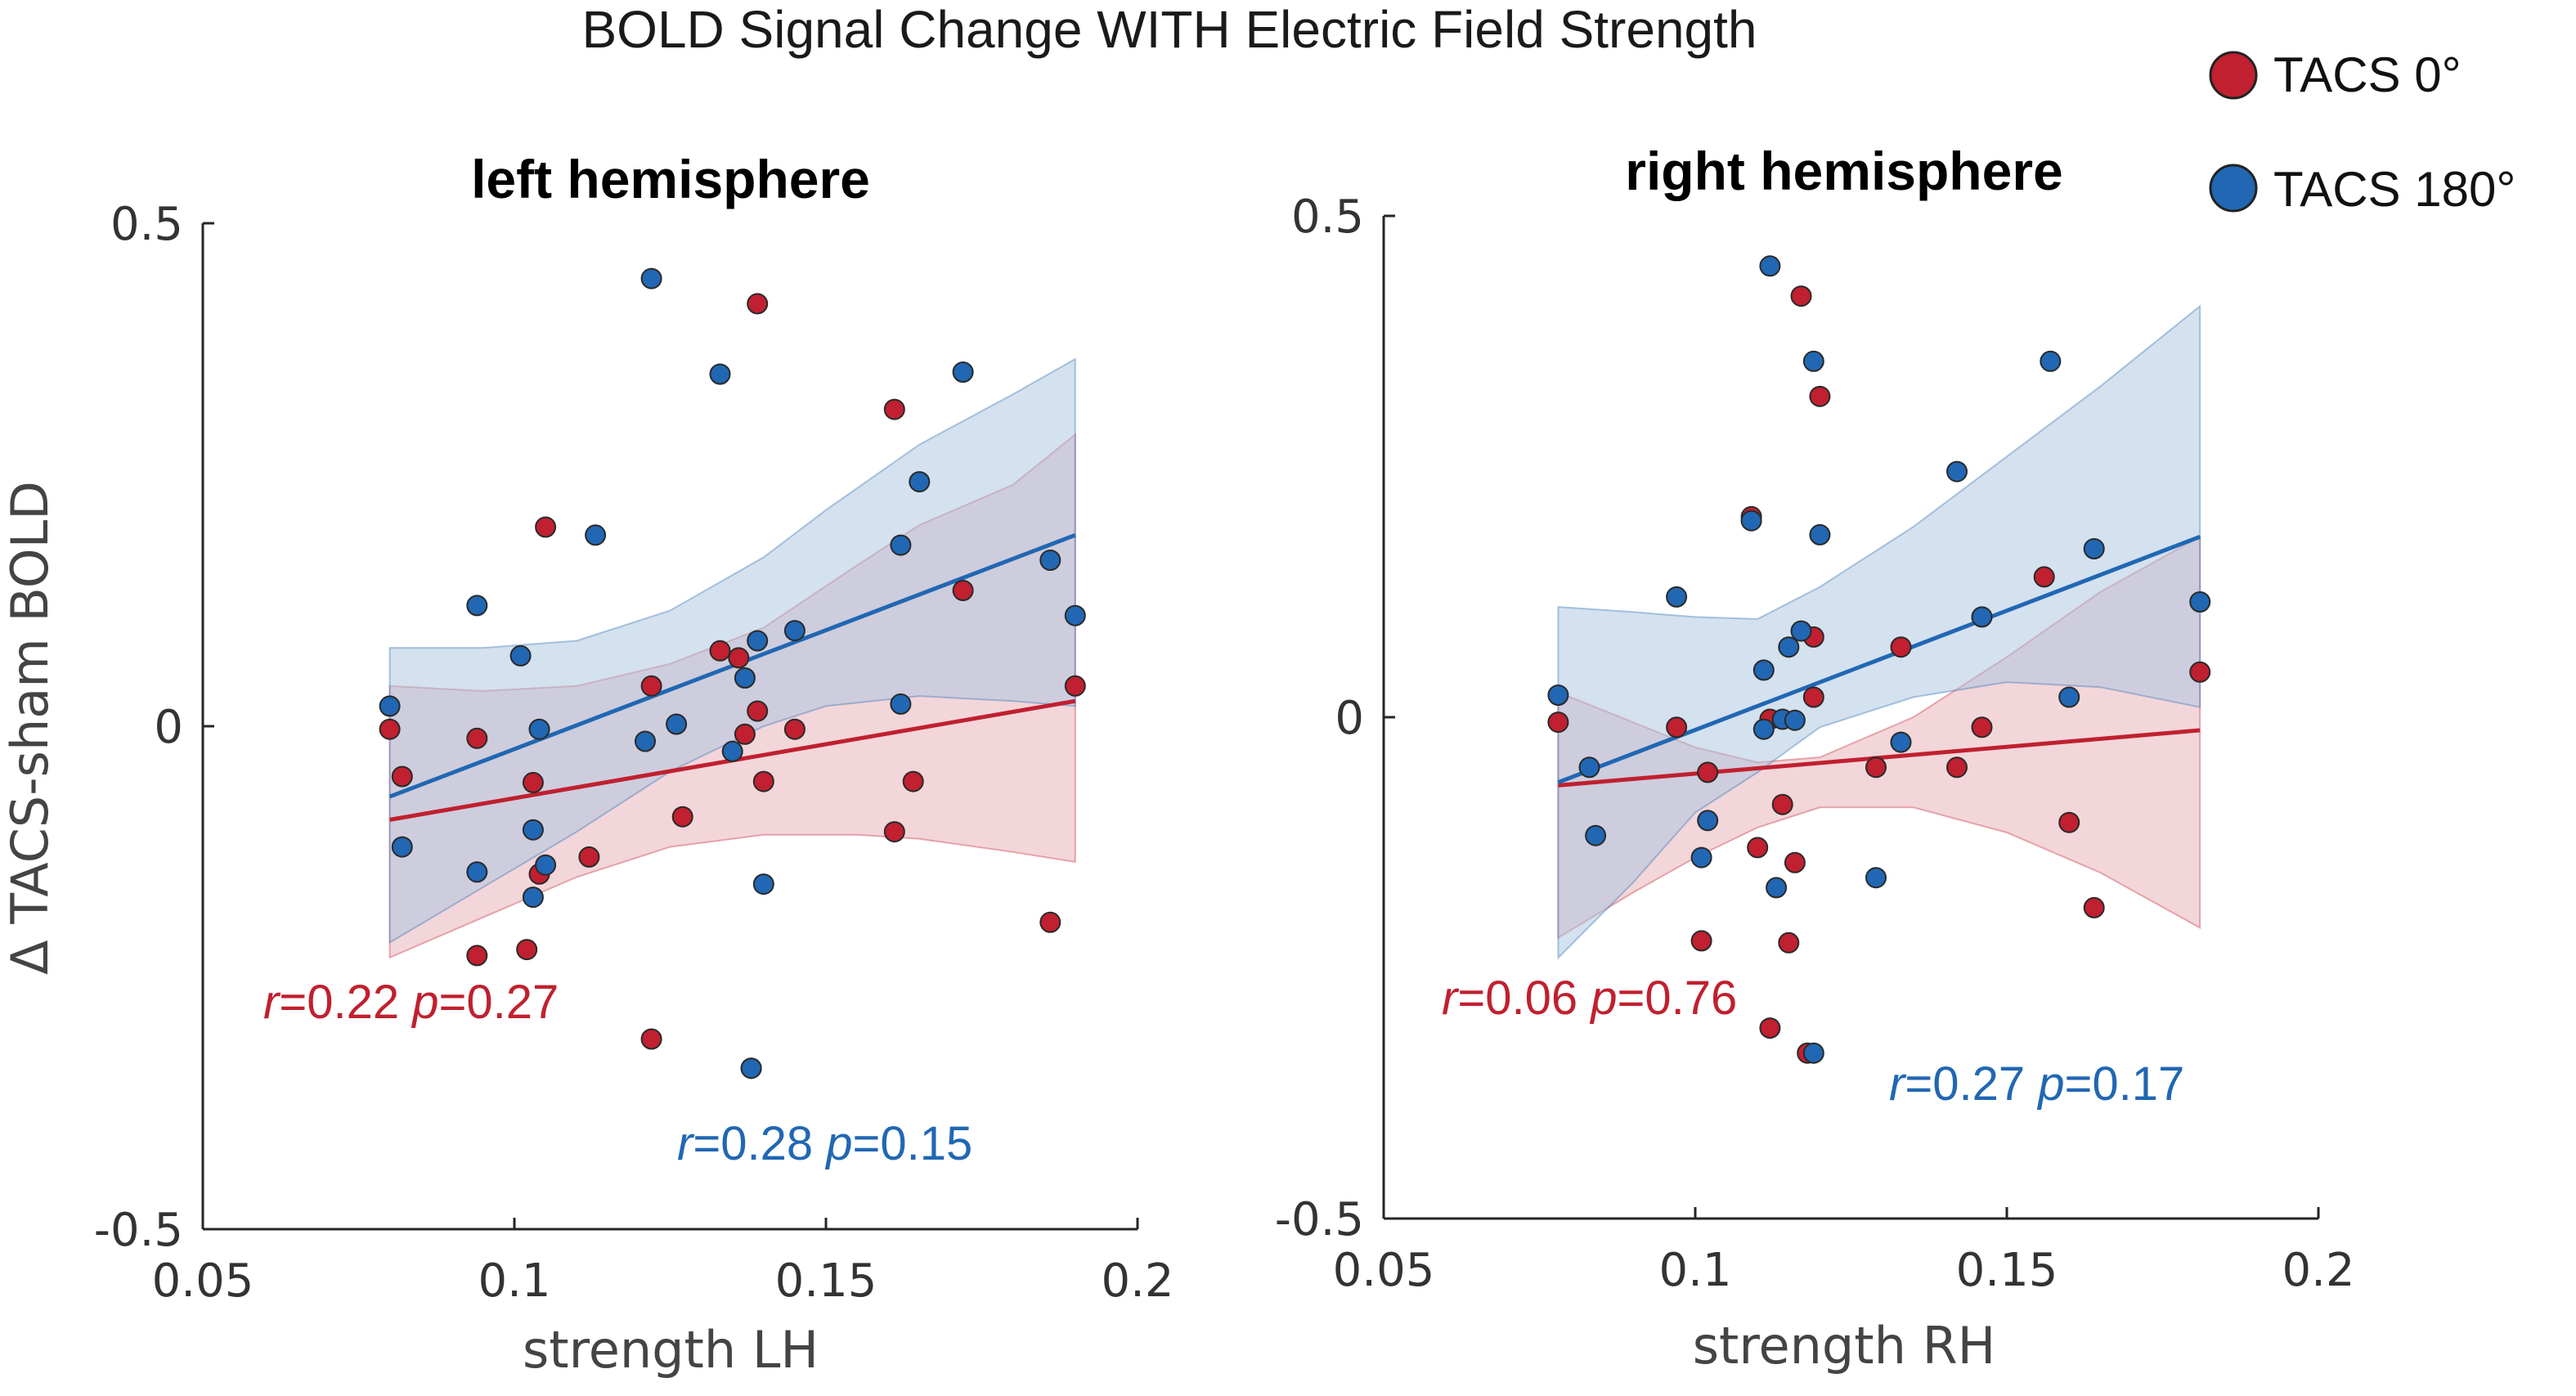 This screenshot has width=2576, height=1396. Describe the element at coordinates (2362, 132) in the screenshot. I see `legend: TACS 0° TACS 180°` at that location.